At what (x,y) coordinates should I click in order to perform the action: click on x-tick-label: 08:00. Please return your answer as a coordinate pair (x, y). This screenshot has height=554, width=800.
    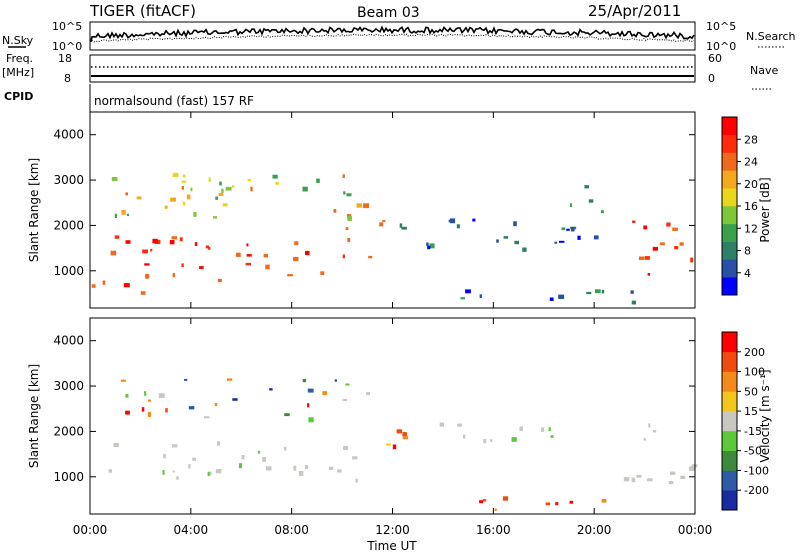
    Looking at the image, I should click on (291, 530).